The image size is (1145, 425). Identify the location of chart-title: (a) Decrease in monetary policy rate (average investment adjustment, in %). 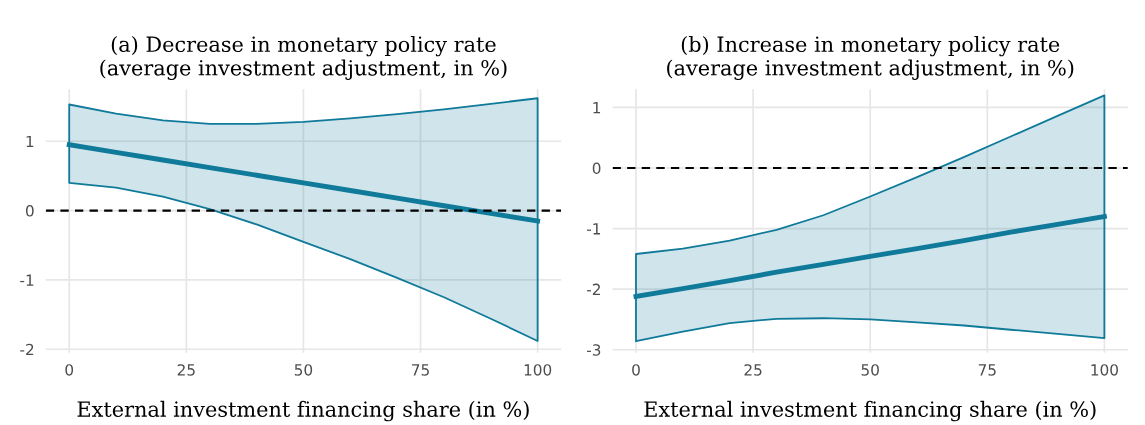
(303, 57).